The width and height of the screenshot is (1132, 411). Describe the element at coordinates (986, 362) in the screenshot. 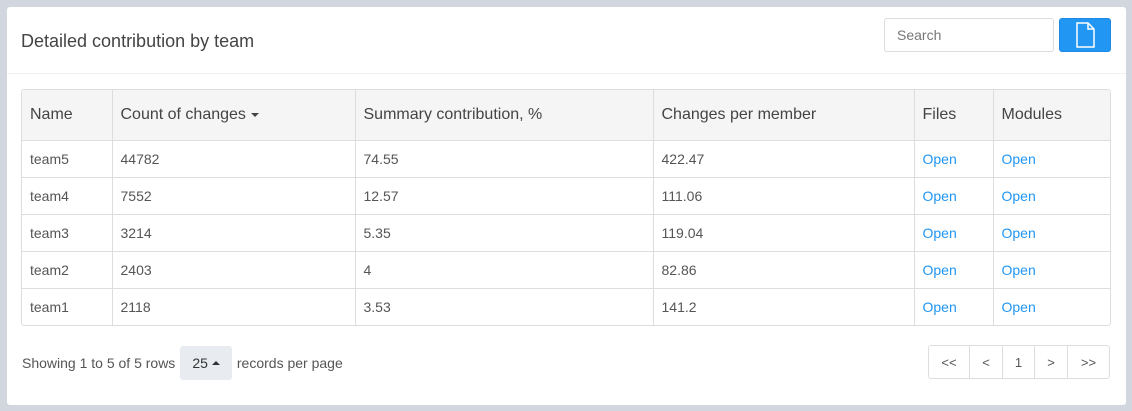

I see `previous-page-button: <` at that location.